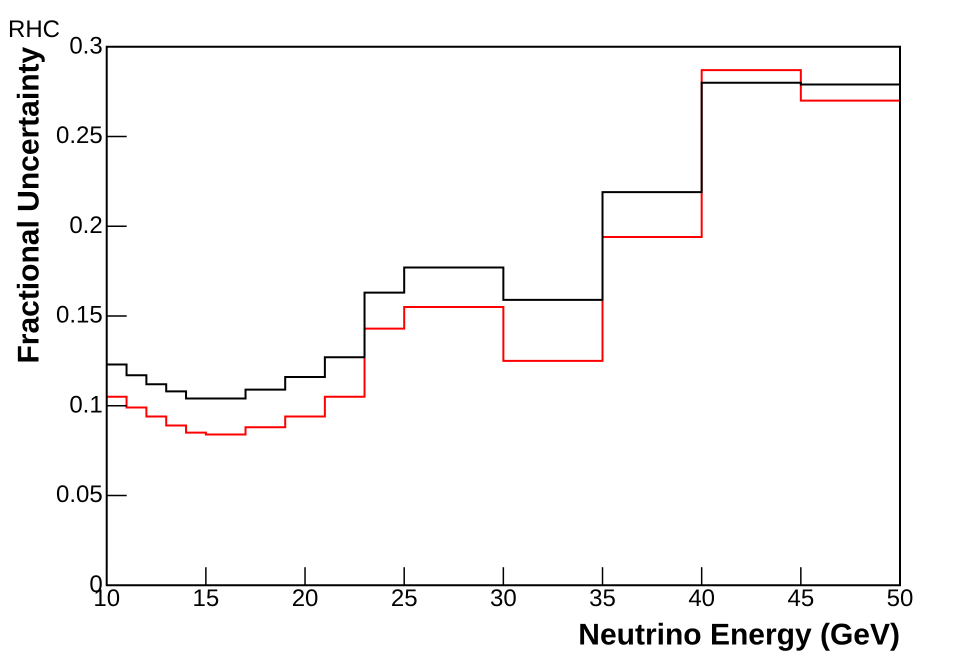 The height and width of the screenshot is (672, 964). I want to click on y-tick-label: 0.25, so click(79, 136).